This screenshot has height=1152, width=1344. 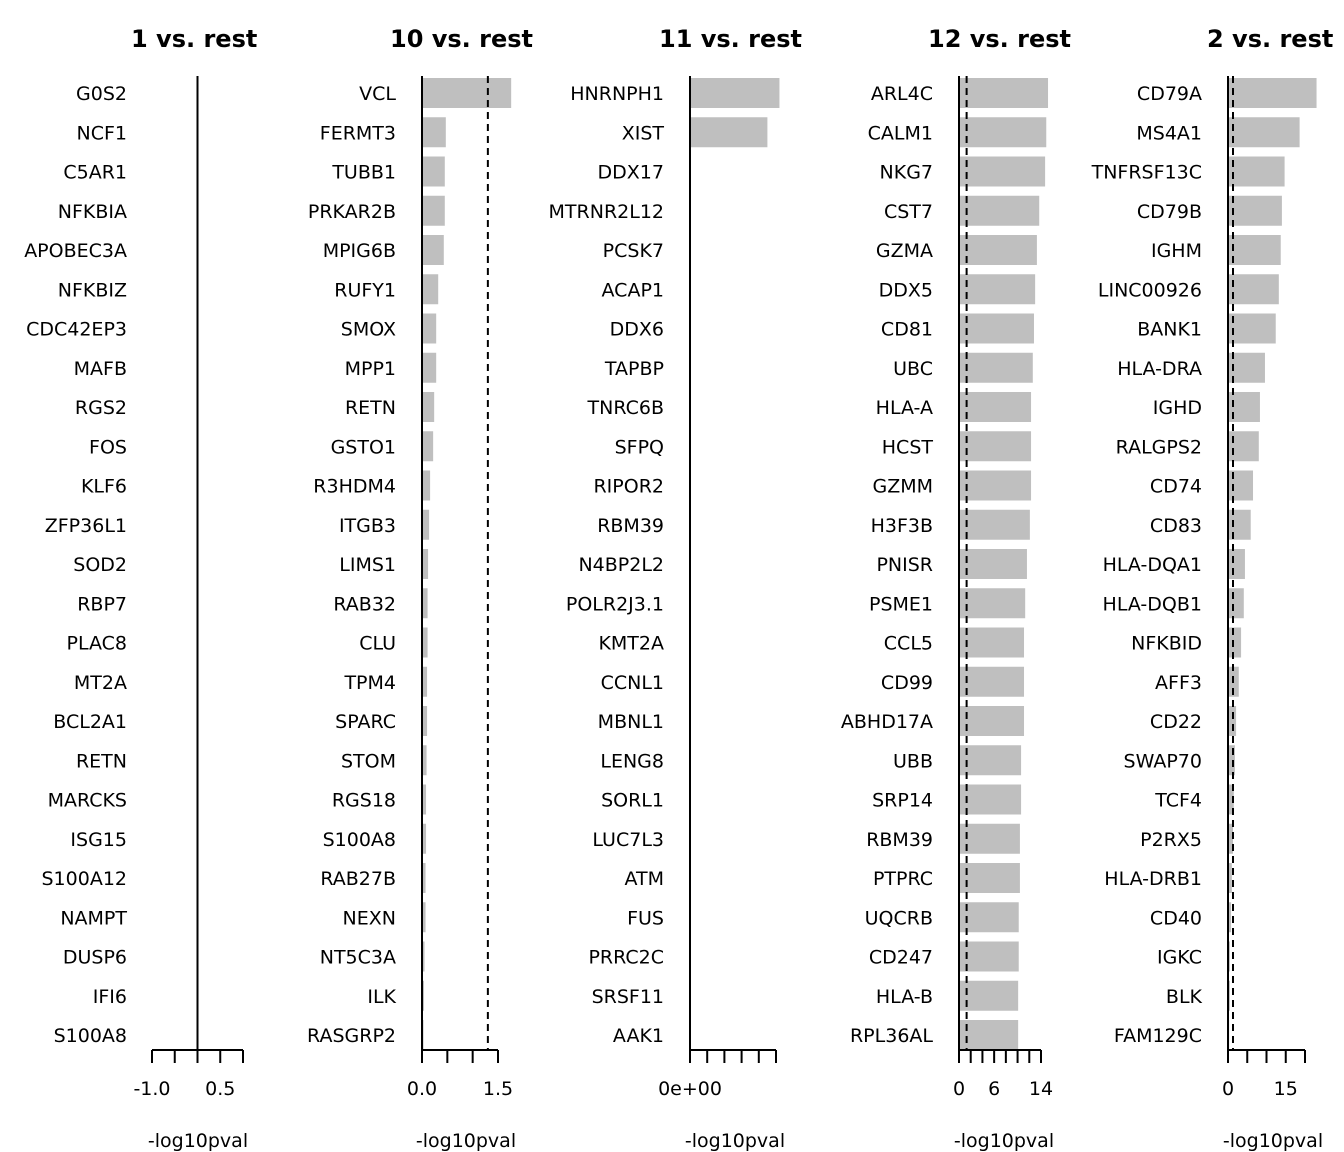 I want to click on bar-LIMS1, so click(x=425, y=564).